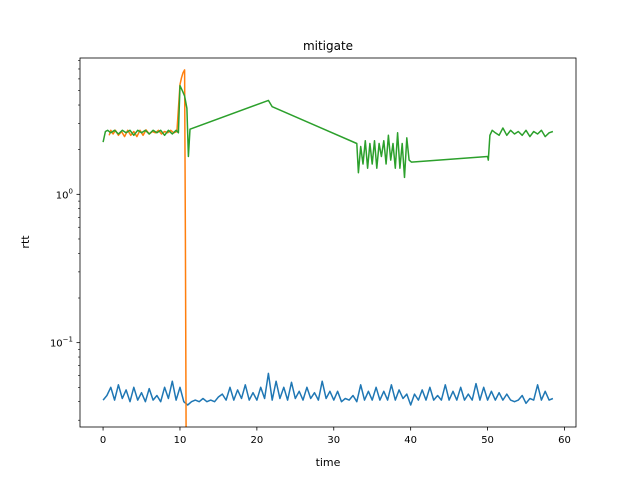 This screenshot has width=640, height=480. Describe the element at coordinates (25, 242) in the screenshot. I see `y-axis-label: rtt` at that location.